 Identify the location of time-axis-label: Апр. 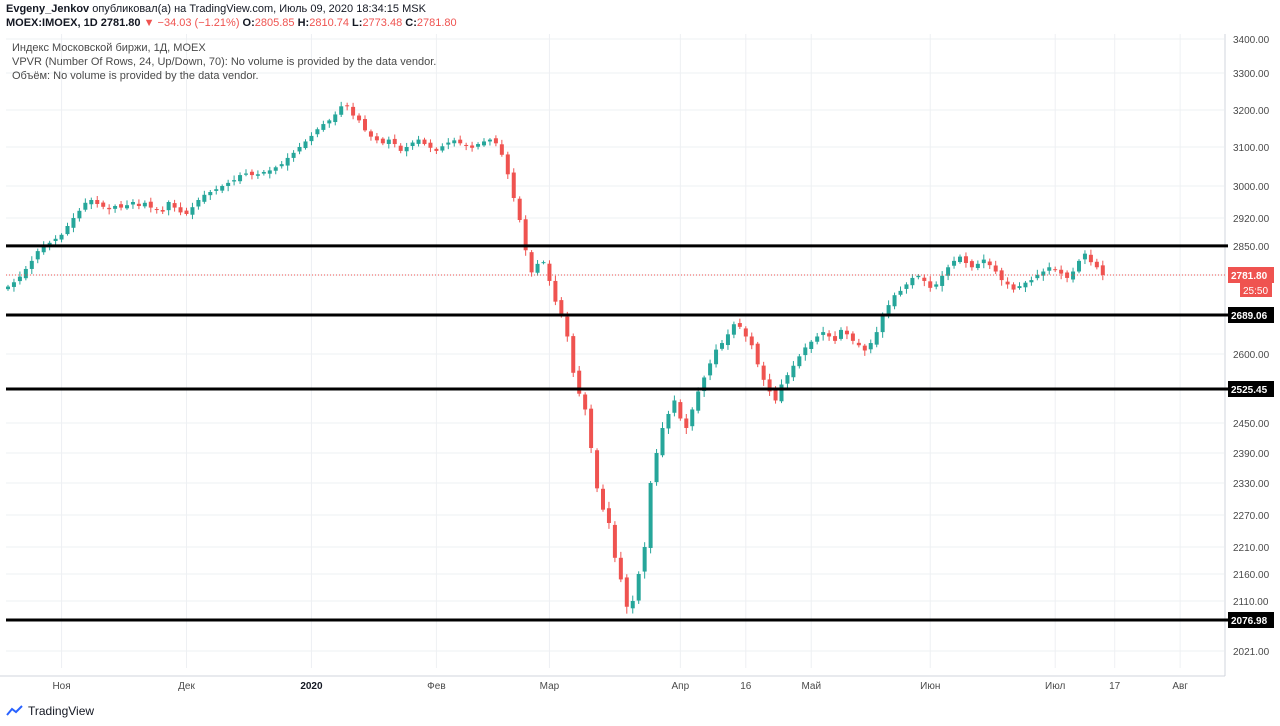
(681, 686).